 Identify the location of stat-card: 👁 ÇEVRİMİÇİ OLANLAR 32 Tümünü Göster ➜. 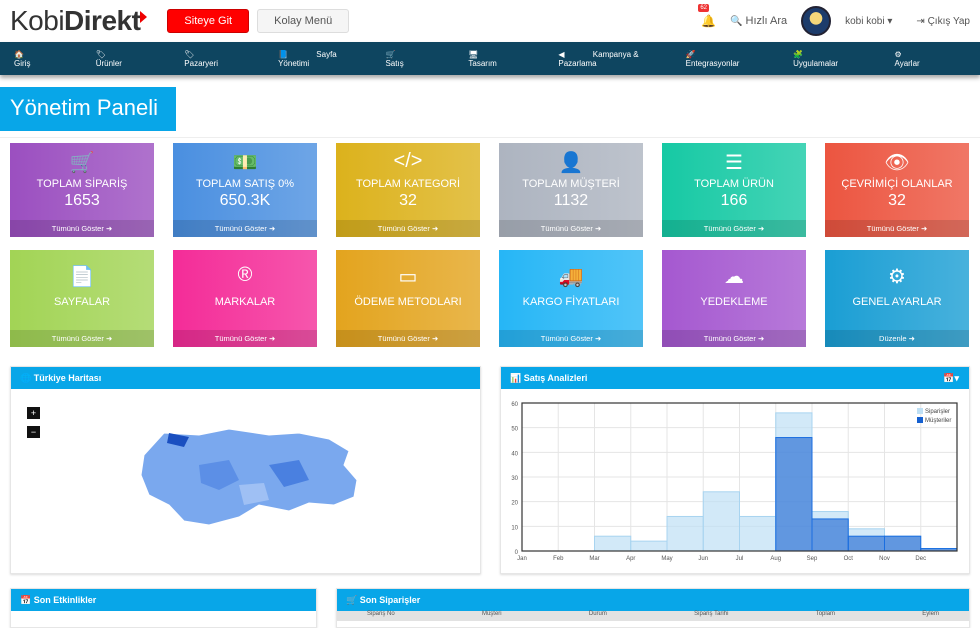
(897, 190).